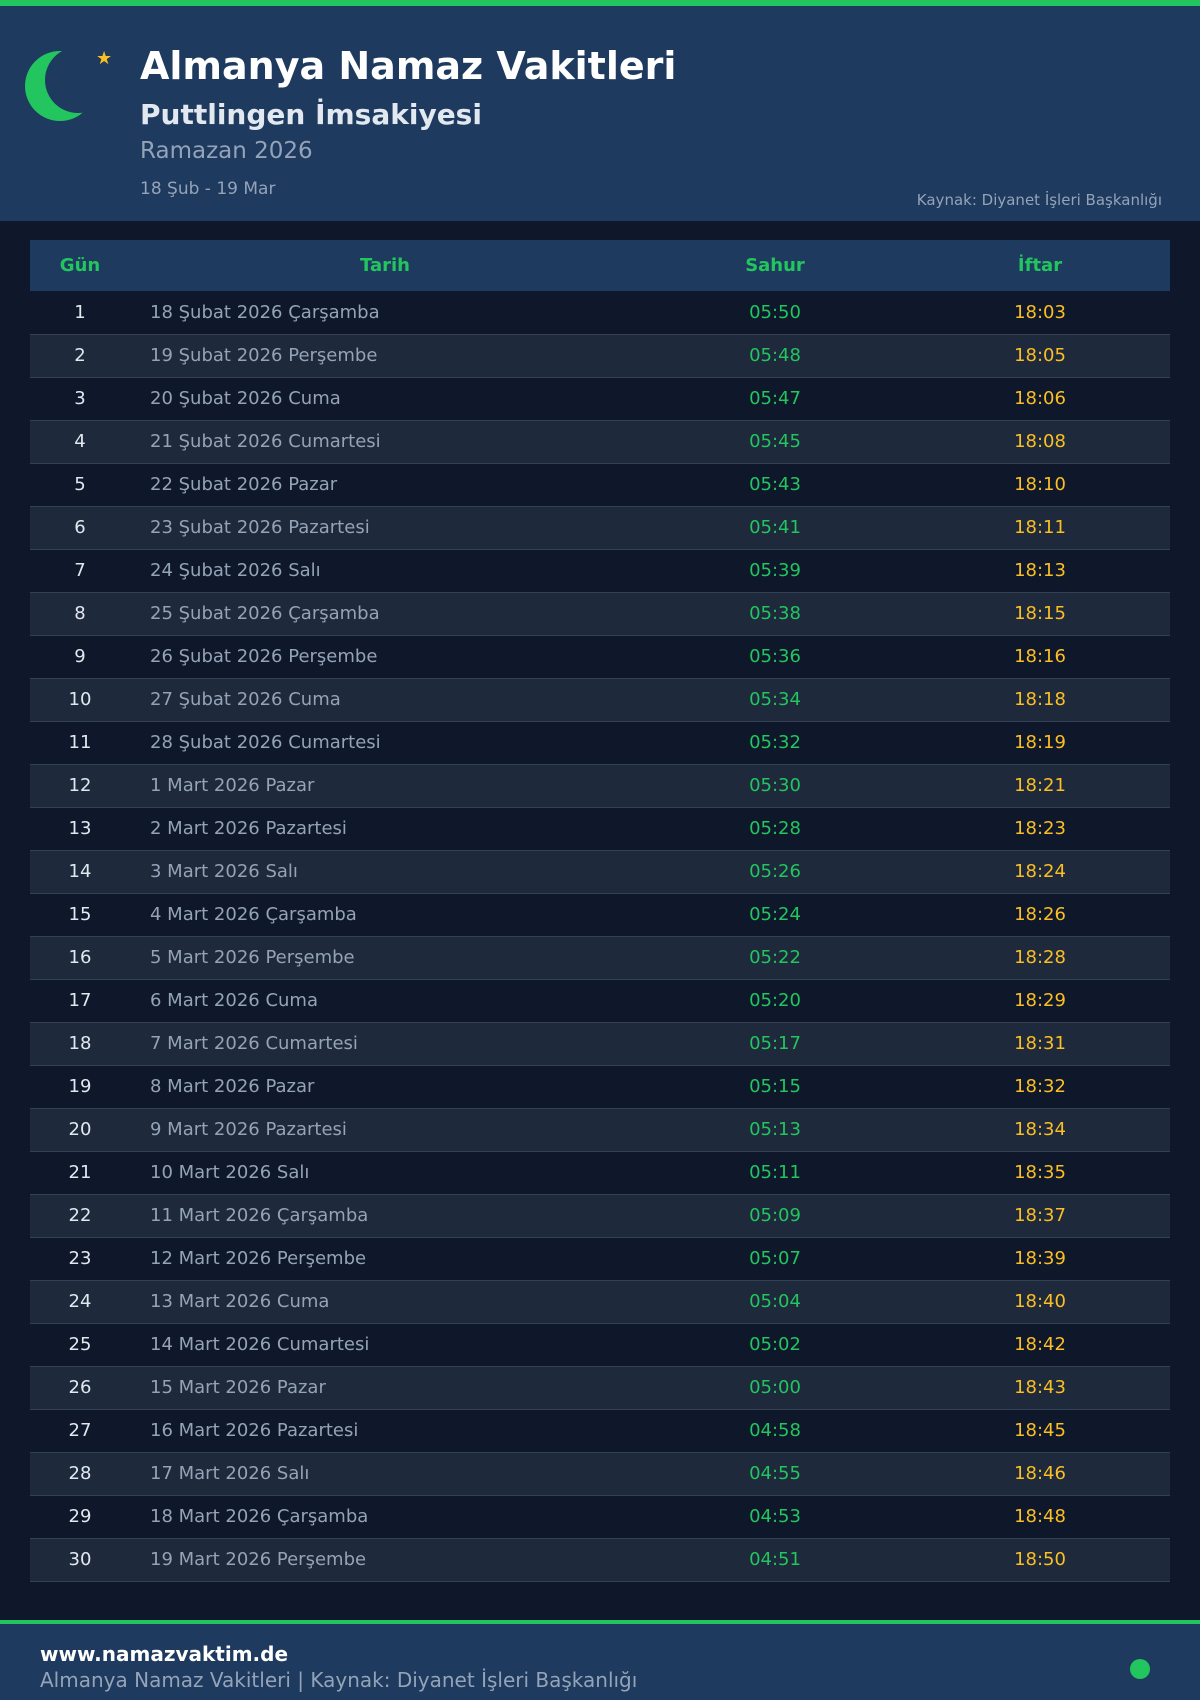  I want to click on day-cell: 6, so click(80, 527).